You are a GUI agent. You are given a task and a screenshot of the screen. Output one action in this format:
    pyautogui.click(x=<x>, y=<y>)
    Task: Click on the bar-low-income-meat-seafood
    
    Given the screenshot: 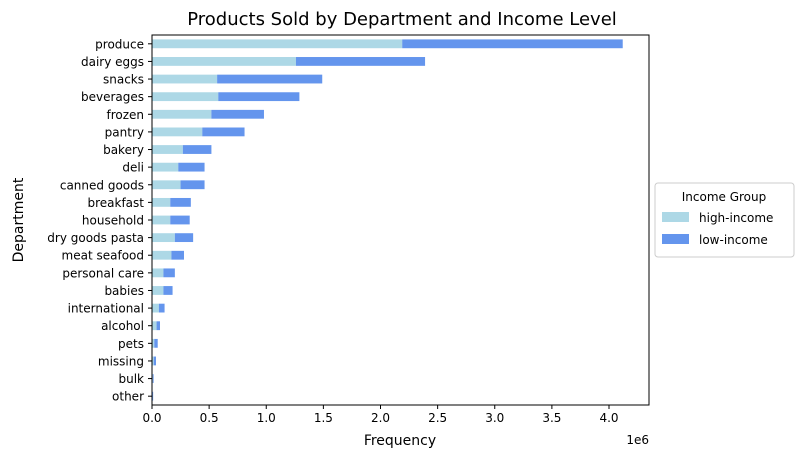 What is the action you would take?
    pyautogui.click(x=177, y=255)
    